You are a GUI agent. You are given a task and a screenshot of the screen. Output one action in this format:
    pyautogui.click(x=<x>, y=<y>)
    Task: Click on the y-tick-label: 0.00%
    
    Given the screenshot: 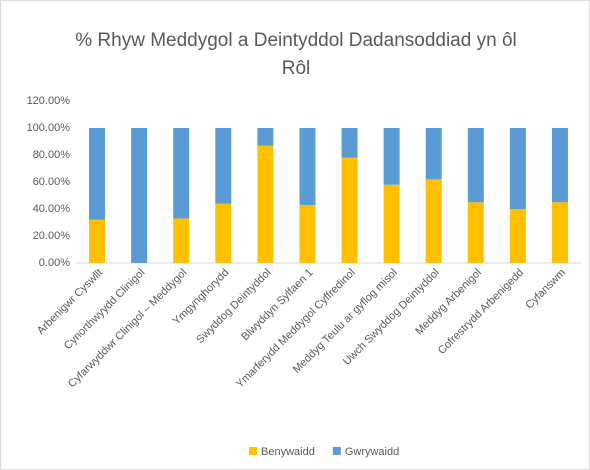 What is the action you would take?
    pyautogui.click(x=54, y=263)
    